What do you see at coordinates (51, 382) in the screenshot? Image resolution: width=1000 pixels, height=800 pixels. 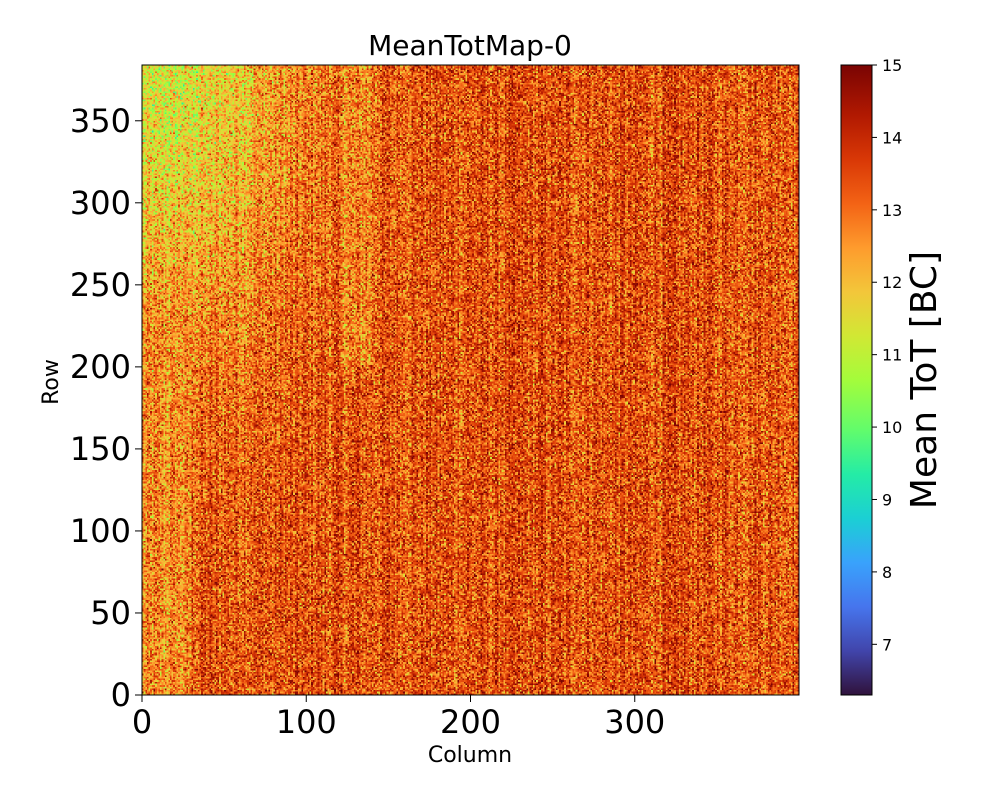 I see `y-axis-label: Row` at bounding box center [51, 382].